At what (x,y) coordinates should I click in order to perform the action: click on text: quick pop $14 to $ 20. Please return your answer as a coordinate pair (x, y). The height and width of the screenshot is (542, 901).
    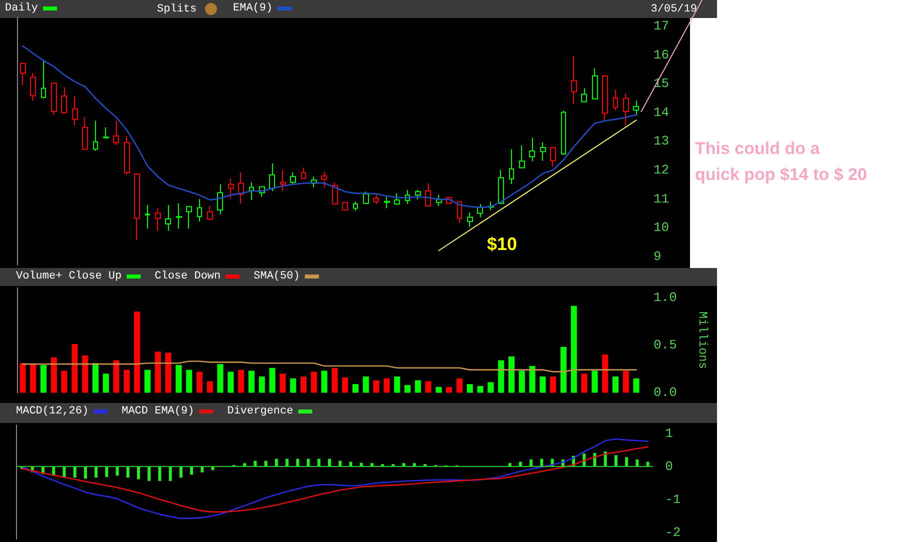
    Looking at the image, I should click on (781, 174).